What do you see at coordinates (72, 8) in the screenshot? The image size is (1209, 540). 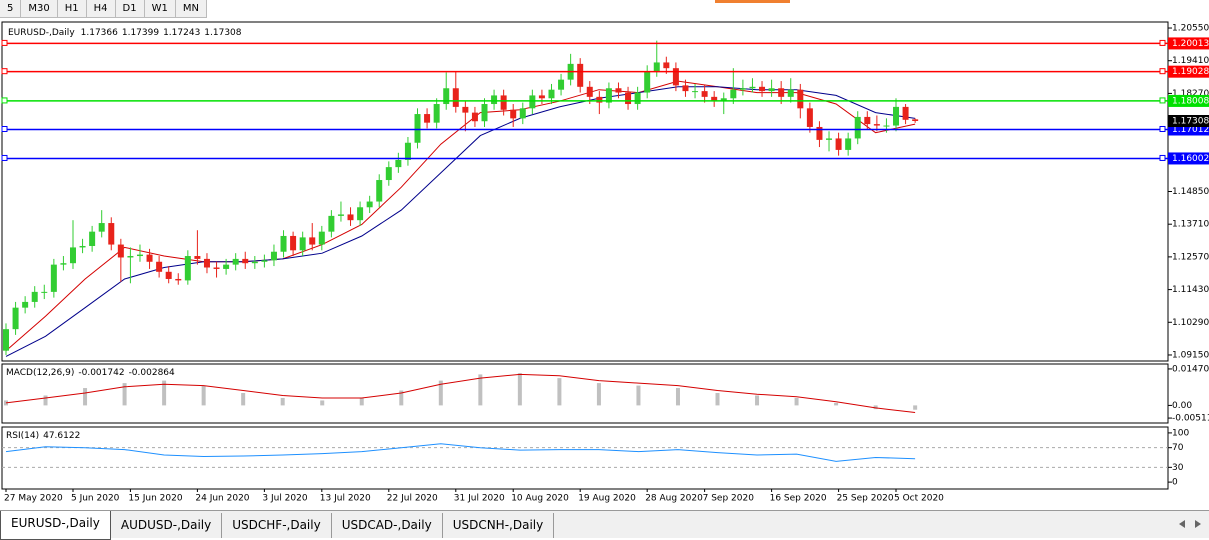 I see `timeframe-button: H1` at bounding box center [72, 8].